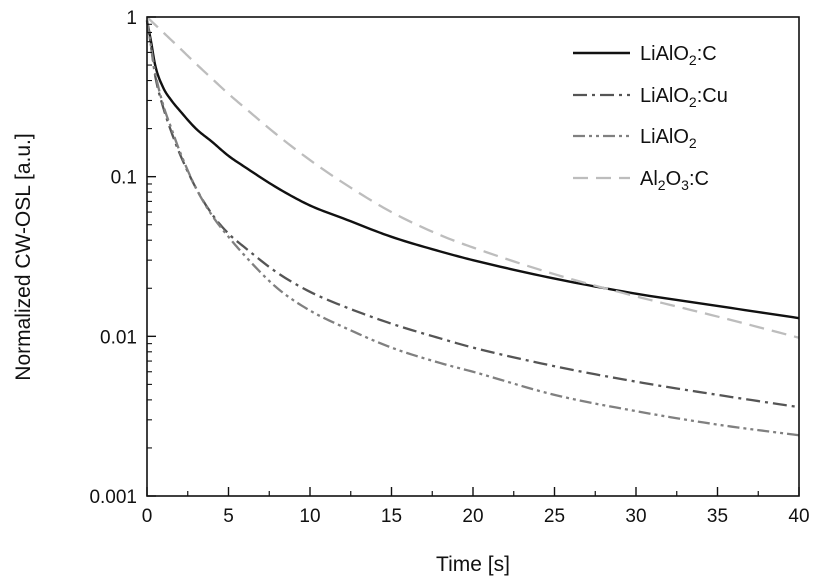 The height and width of the screenshot is (583, 815). I want to click on x-axis-title: Time [s], so click(473, 564).